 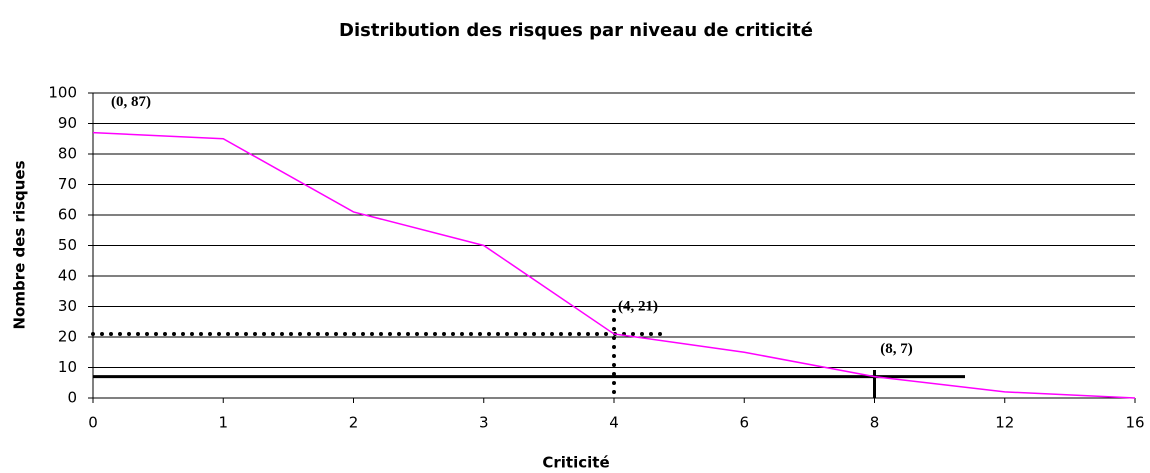 What do you see at coordinates (1004, 423) in the screenshot?
I see `x-tick-label: 12` at bounding box center [1004, 423].